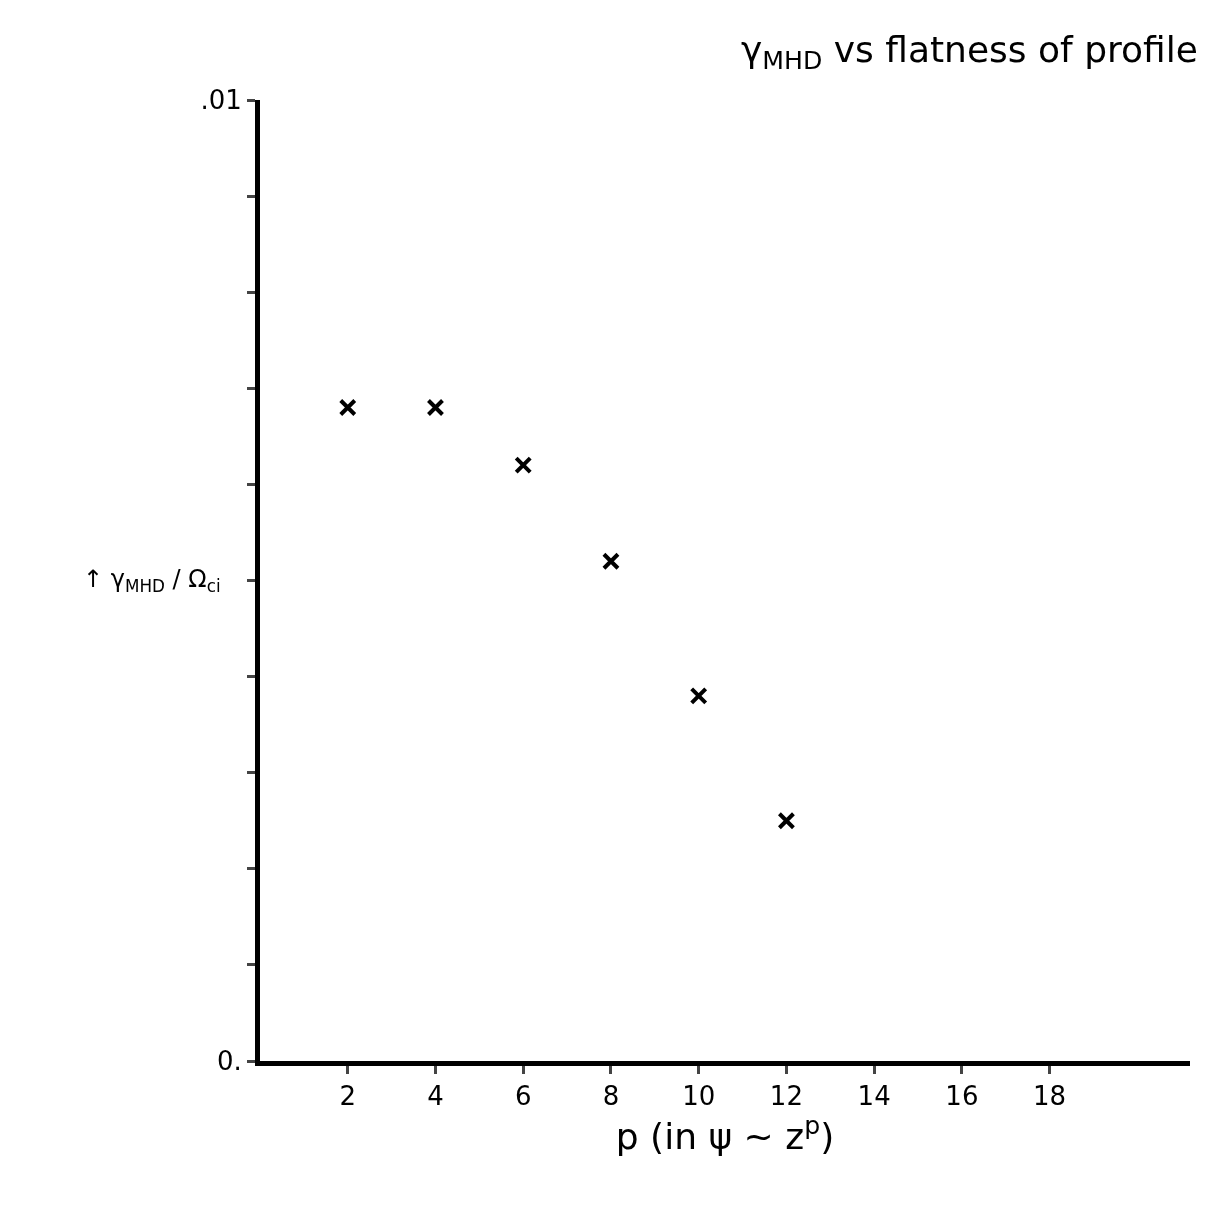 Image resolution: width=1210 pixels, height=1211 pixels. I want to click on x-tick-label: 6, so click(523, 1096).